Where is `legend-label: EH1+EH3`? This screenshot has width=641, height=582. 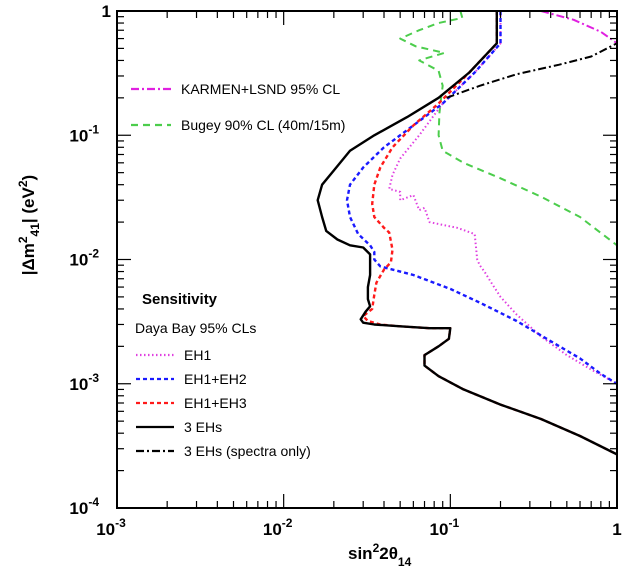
legend-label: EH1+EH3 is located at coordinates (215, 403).